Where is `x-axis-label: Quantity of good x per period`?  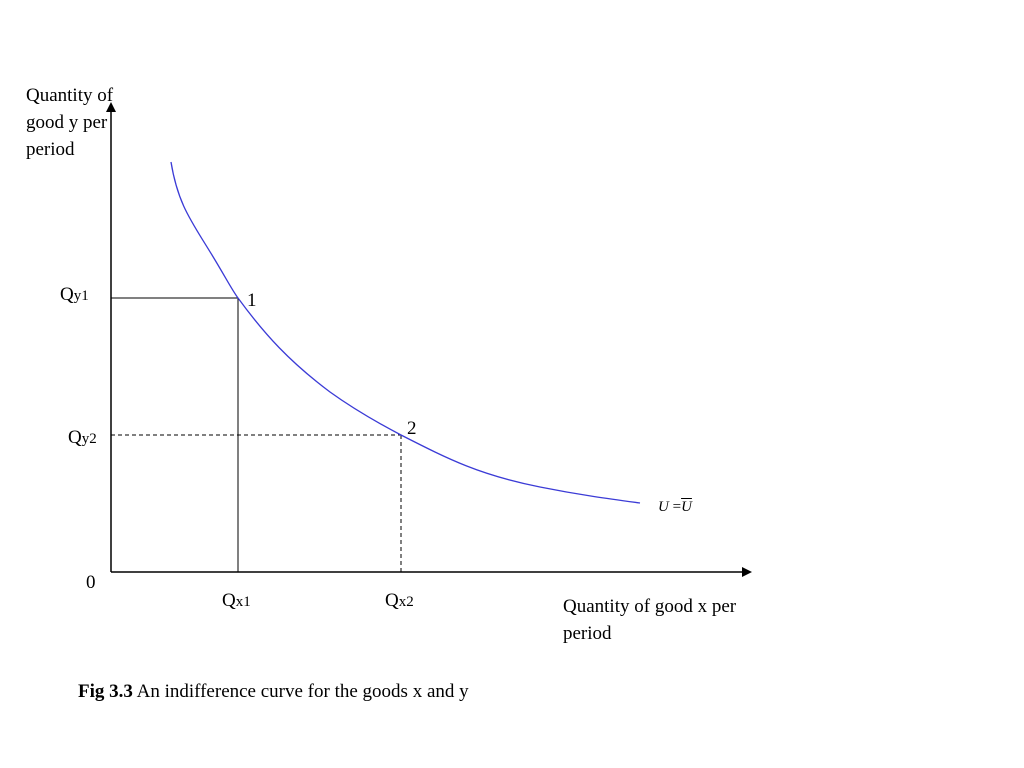
x-axis-label: Quantity of good x per period is located at coordinates (650, 620).